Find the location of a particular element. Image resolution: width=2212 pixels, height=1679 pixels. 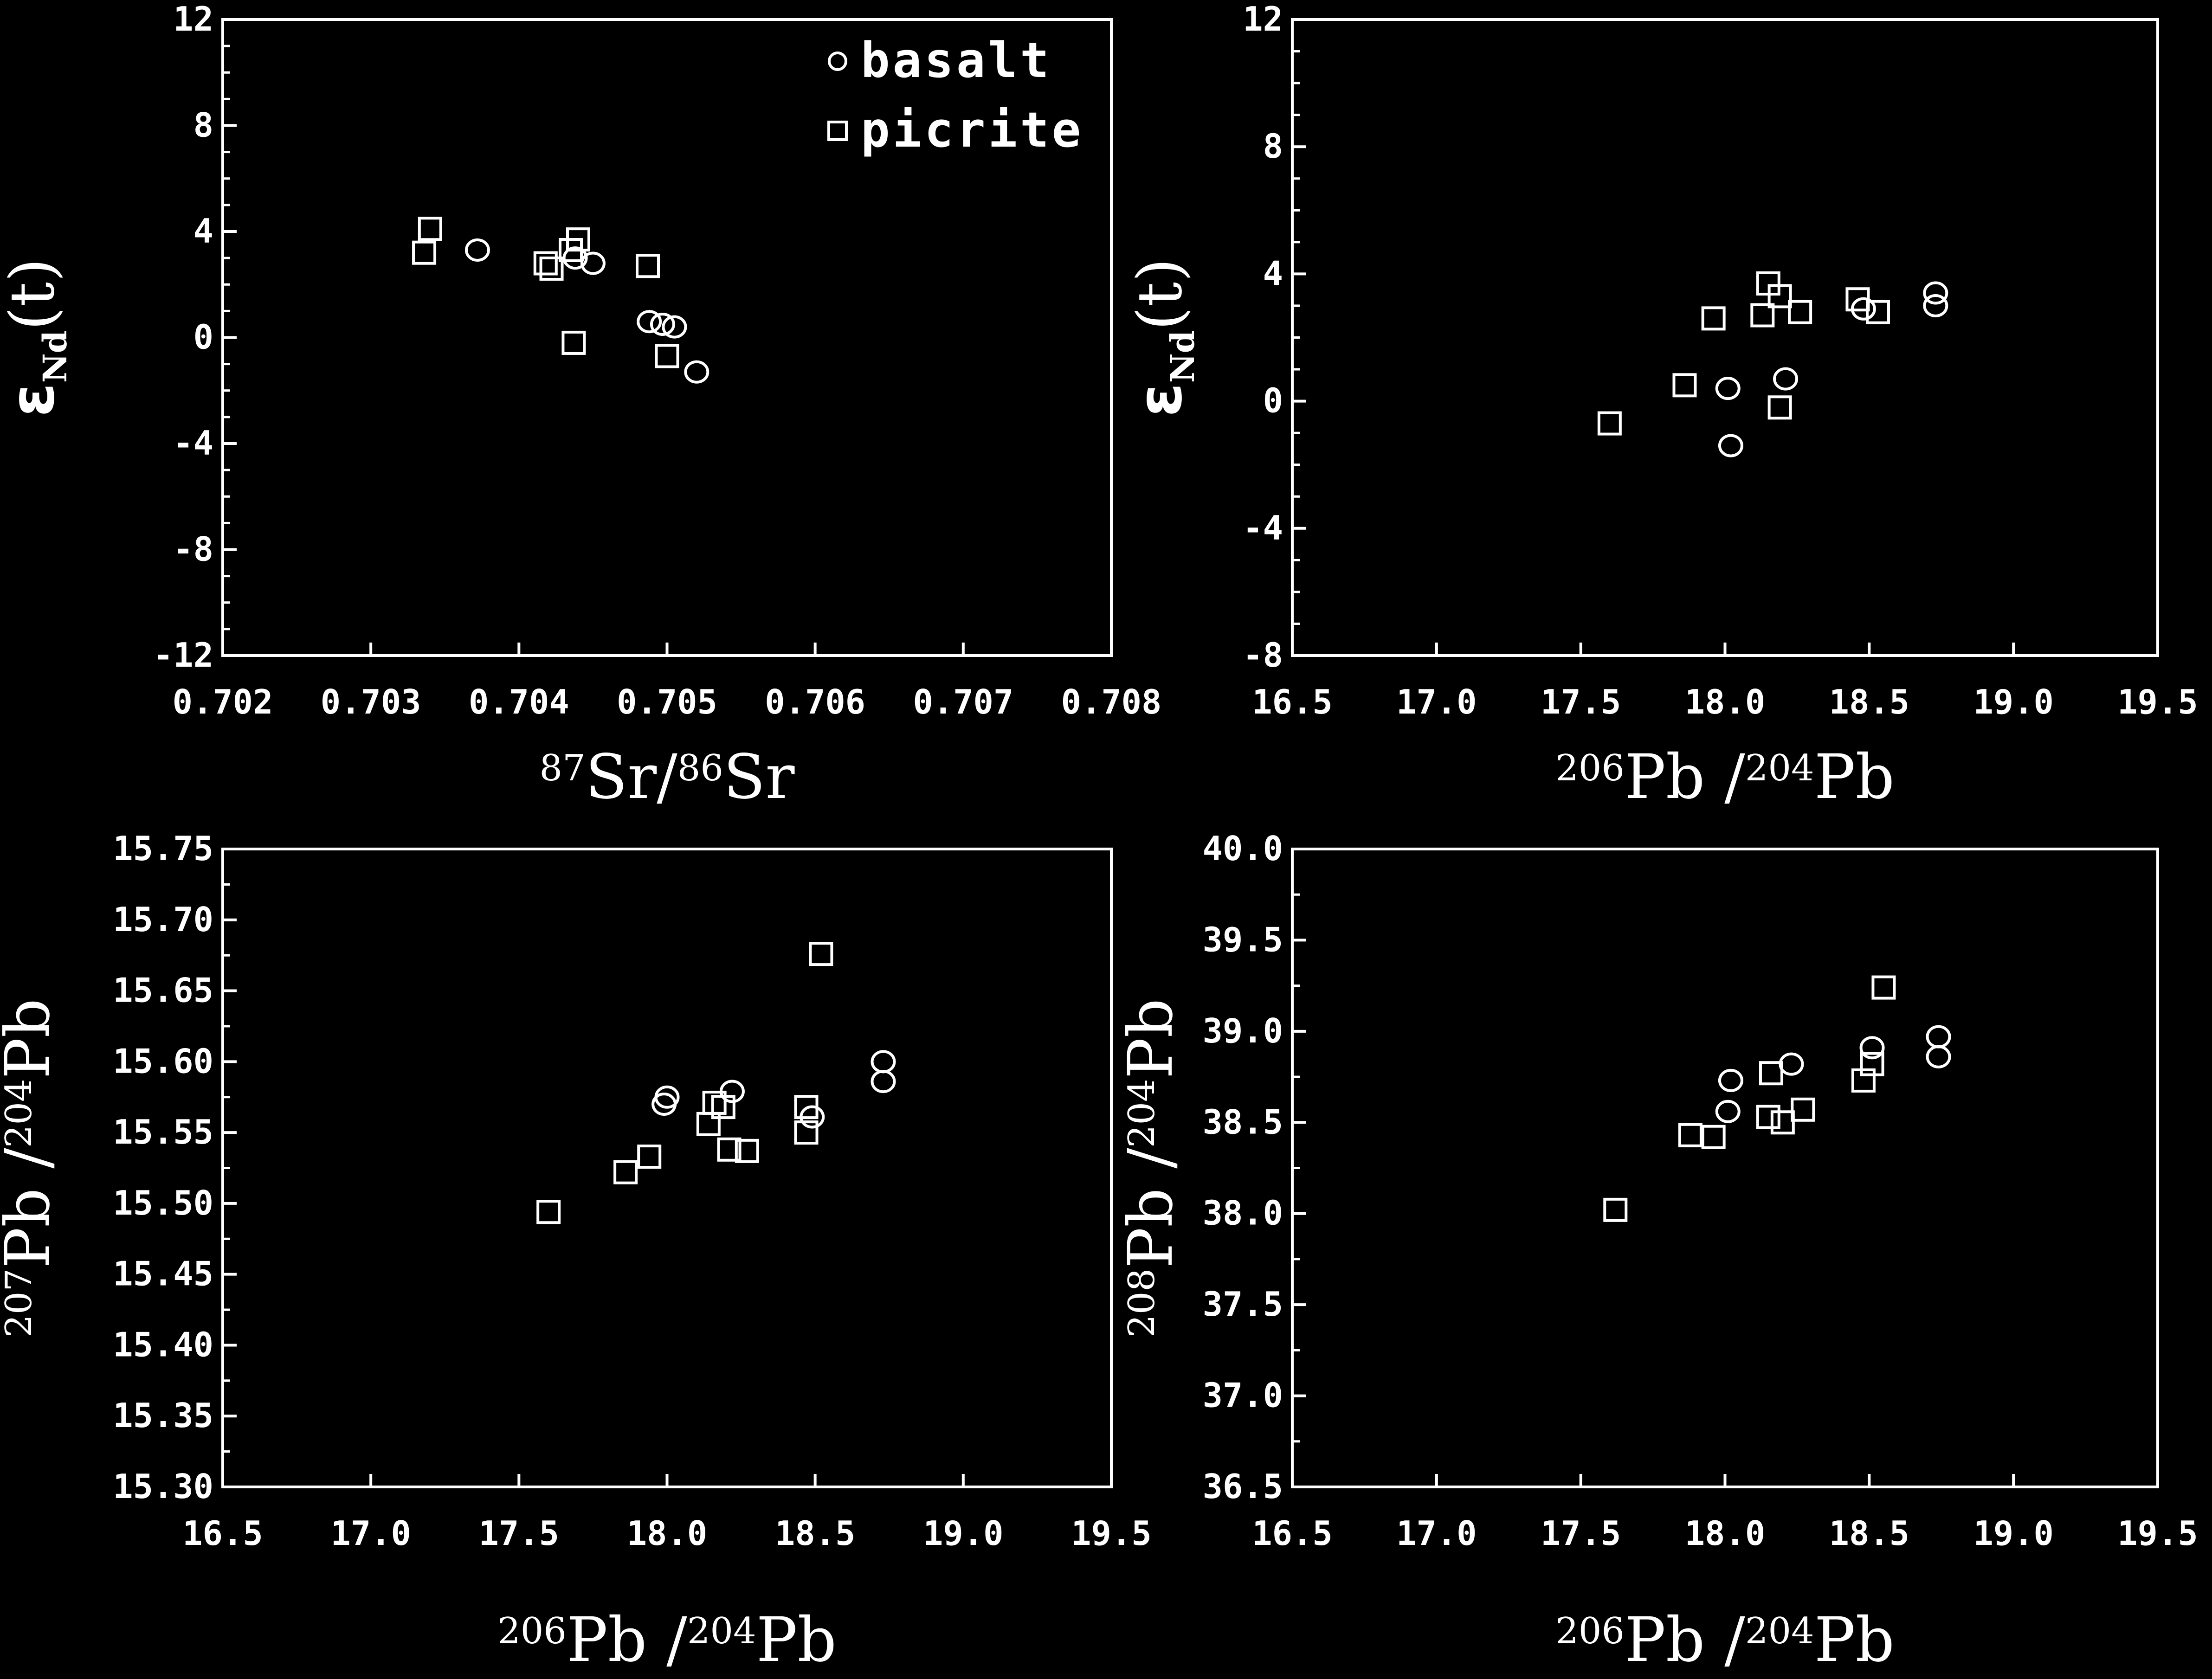

legend-label-basalt: basalt is located at coordinates (956, 61).